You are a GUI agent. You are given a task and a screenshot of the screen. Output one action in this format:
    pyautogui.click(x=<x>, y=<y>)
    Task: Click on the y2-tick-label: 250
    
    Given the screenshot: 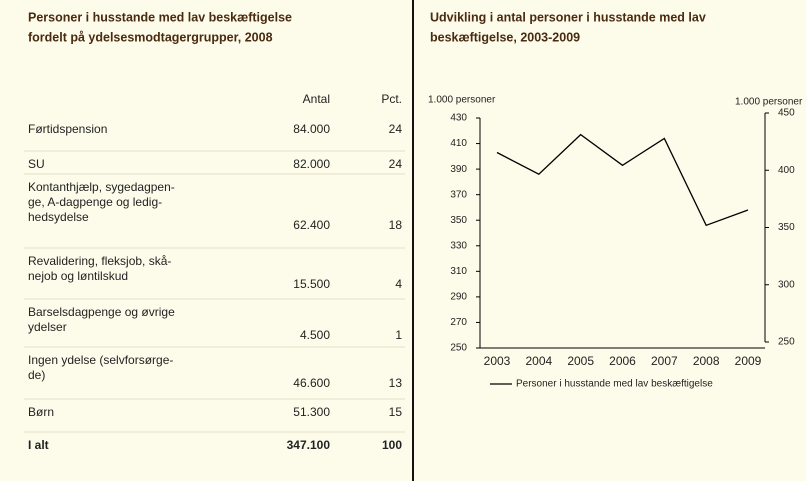 What is the action you would take?
    pyautogui.click(x=786, y=342)
    